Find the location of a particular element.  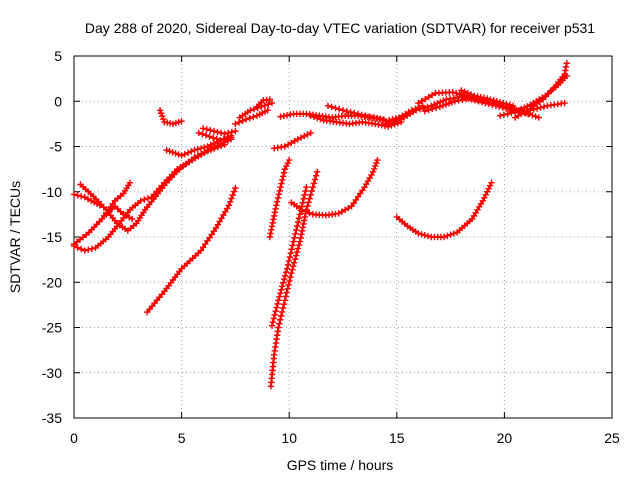

x-tick-label: 20 is located at coordinates (505, 438).